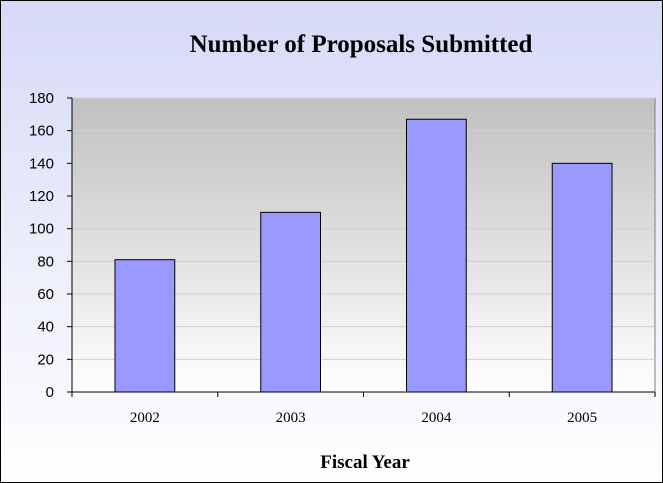 The width and height of the screenshot is (663, 483). Describe the element at coordinates (41, 163) in the screenshot. I see `y-tick-label: 140` at that location.